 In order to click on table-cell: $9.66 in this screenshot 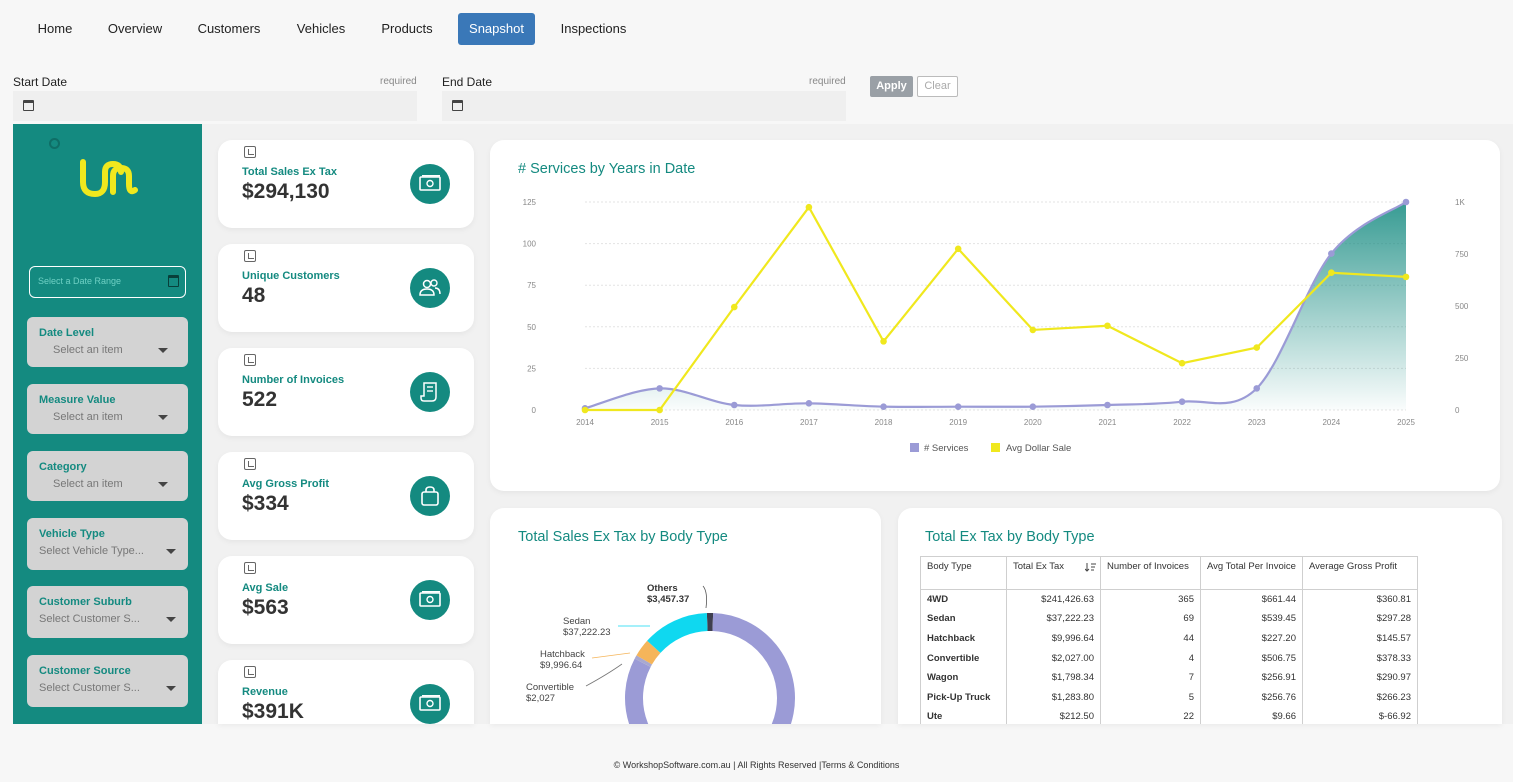, I will do `click(1251, 715)`.